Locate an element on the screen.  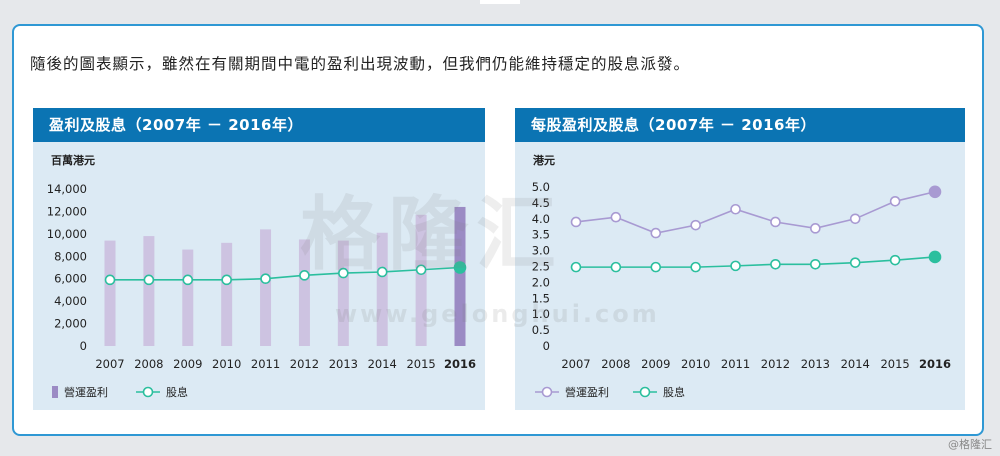
y-tick-label: 1.5 is located at coordinates (541, 298).